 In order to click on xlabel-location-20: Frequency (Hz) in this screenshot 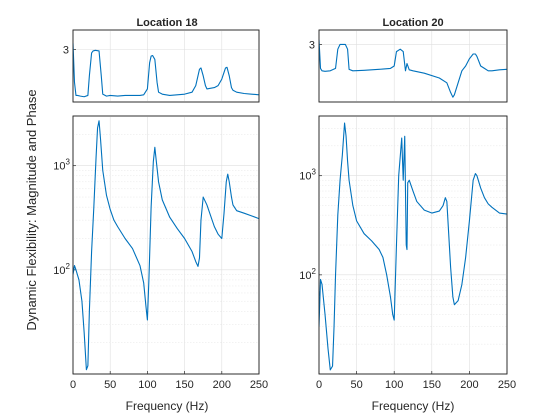, I will do `click(413, 406)`.